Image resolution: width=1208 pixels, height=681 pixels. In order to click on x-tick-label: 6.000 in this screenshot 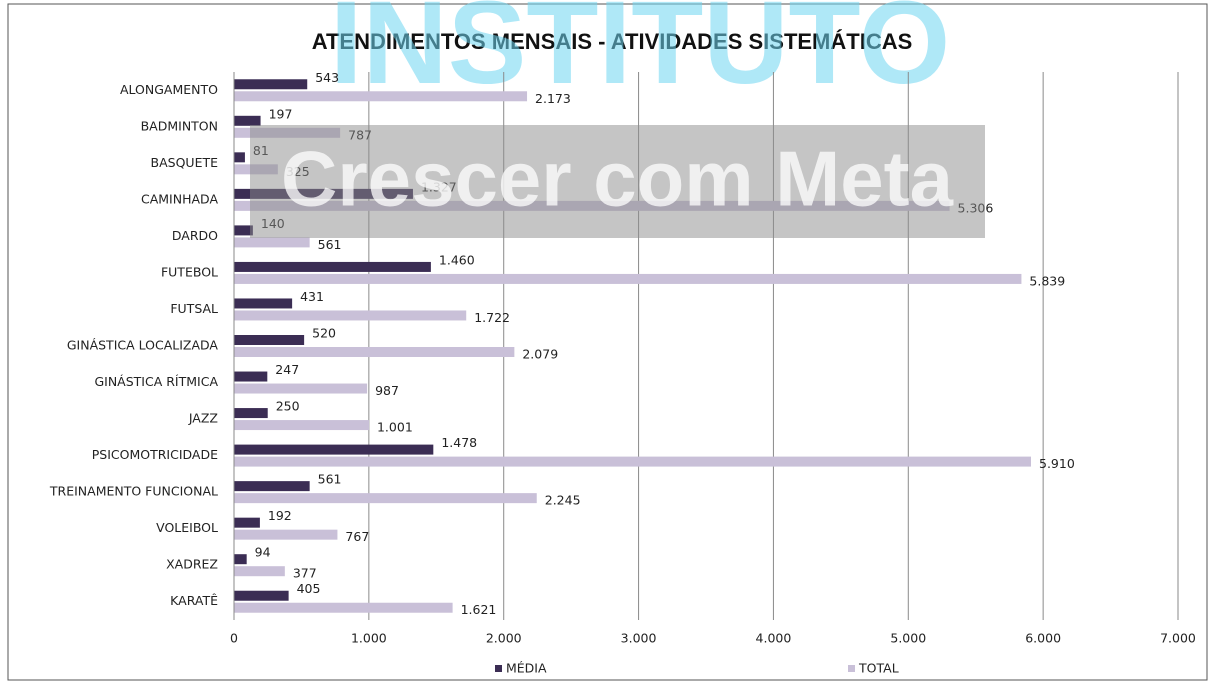, I will do `click(1043, 638)`.